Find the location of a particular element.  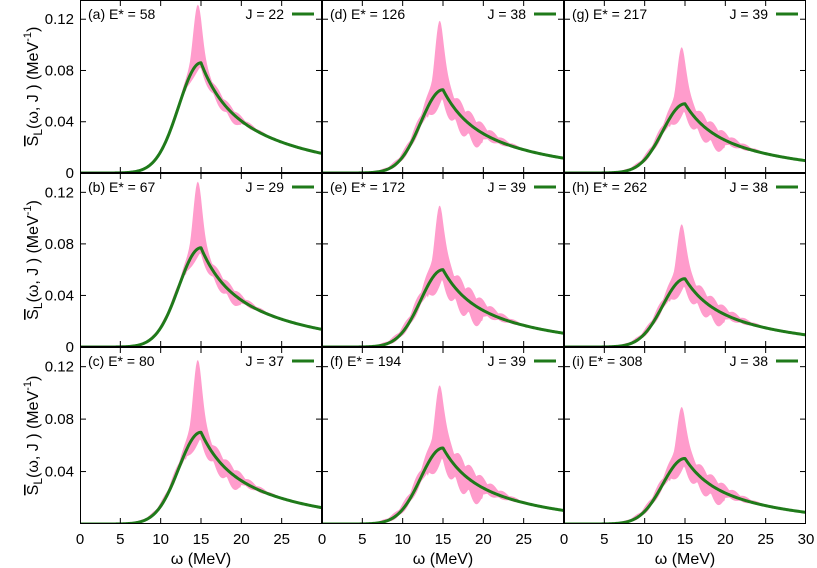

legend-label: J = 22 is located at coordinates (264, 14).